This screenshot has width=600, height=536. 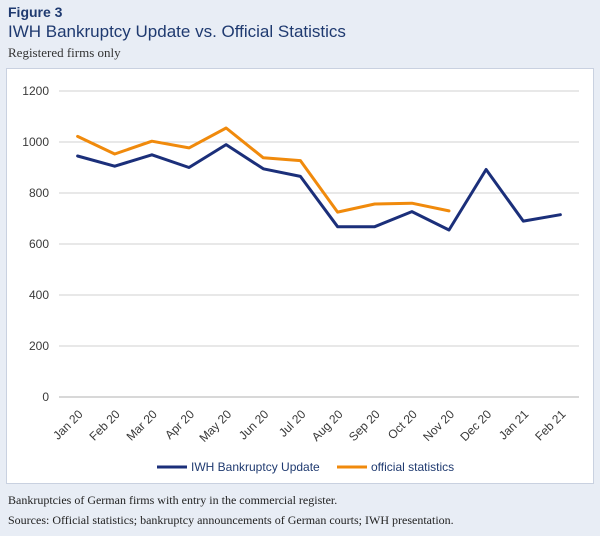 What do you see at coordinates (39, 295) in the screenshot?
I see `y-tick-label: 400` at bounding box center [39, 295].